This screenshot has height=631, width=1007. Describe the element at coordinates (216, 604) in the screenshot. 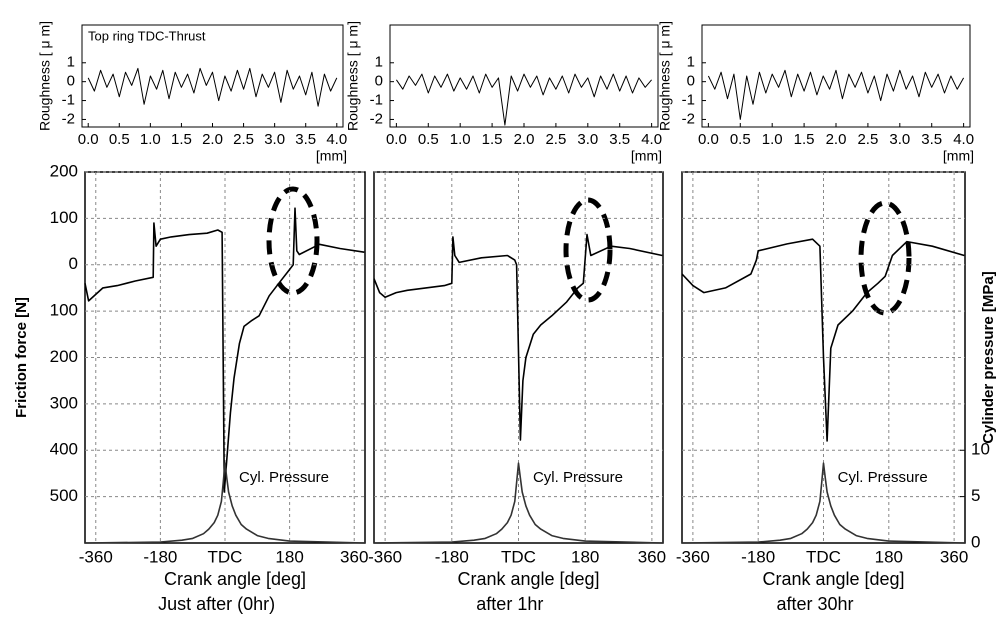

I see `caption: Just after (0hr)` at that location.